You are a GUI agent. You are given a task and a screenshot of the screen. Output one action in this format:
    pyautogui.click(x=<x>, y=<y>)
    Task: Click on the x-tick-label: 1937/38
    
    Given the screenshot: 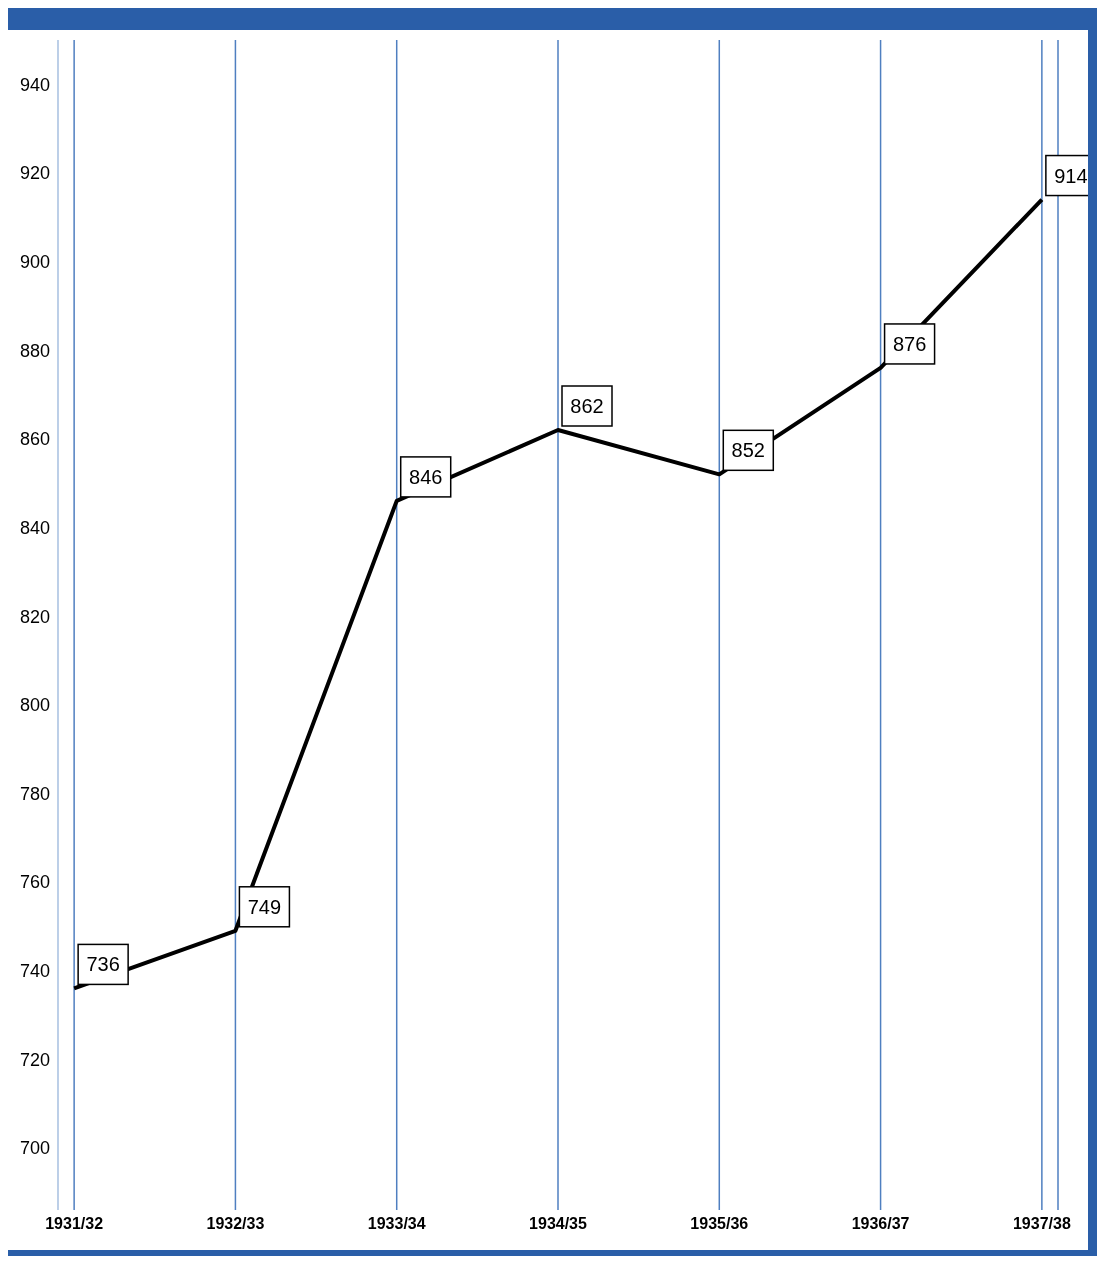 What is the action you would take?
    pyautogui.click(x=1041, y=1224)
    